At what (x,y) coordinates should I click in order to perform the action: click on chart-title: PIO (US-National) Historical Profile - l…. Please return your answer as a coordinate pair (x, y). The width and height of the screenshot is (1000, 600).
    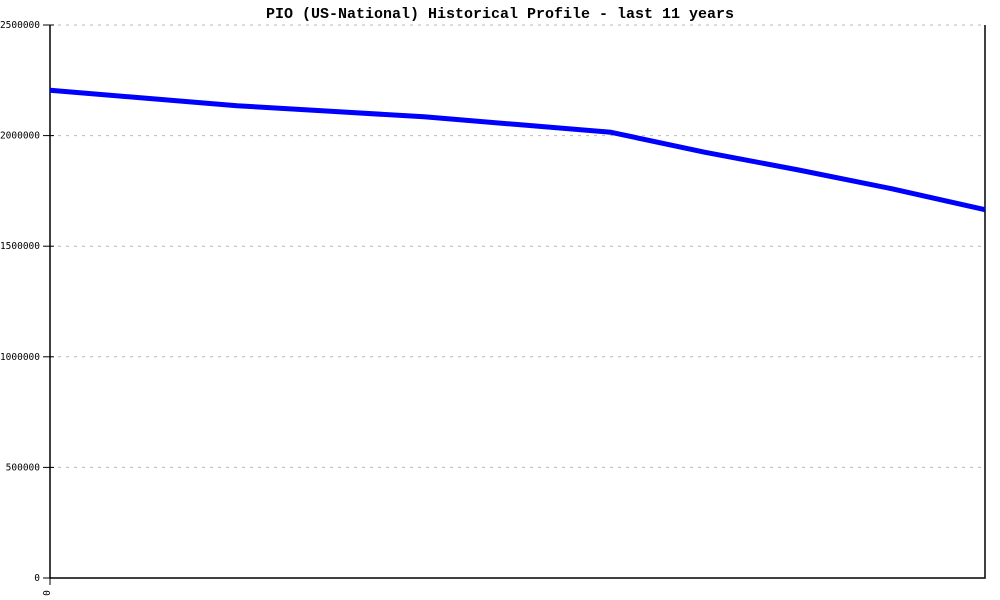
    Looking at the image, I should click on (500, 14).